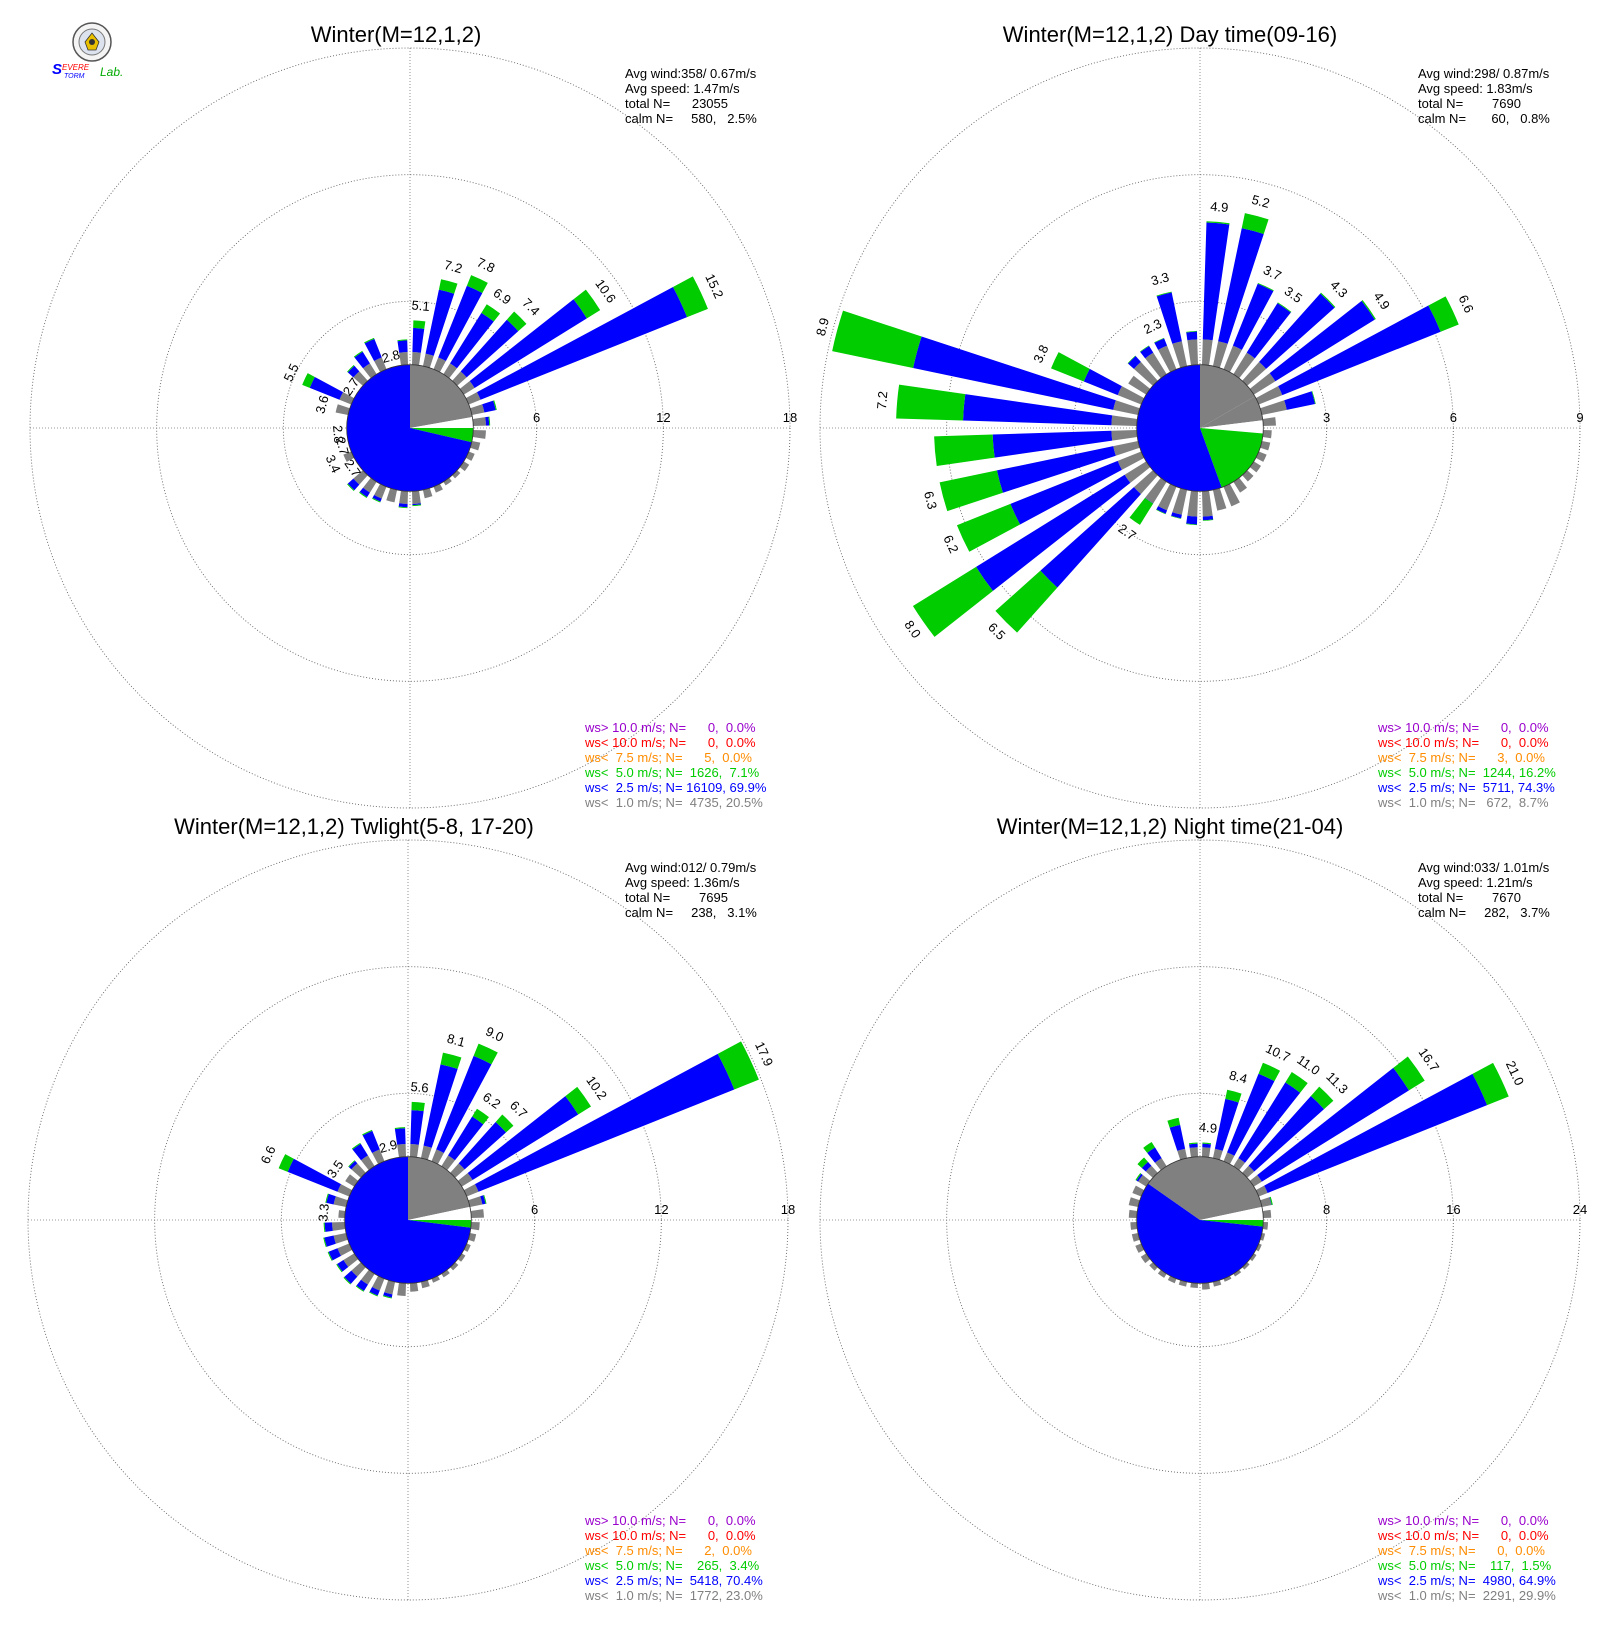  I want to click on legend-entry: ws< 2.5 m/s; N= 16109, 69.9%, so click(675, 787).